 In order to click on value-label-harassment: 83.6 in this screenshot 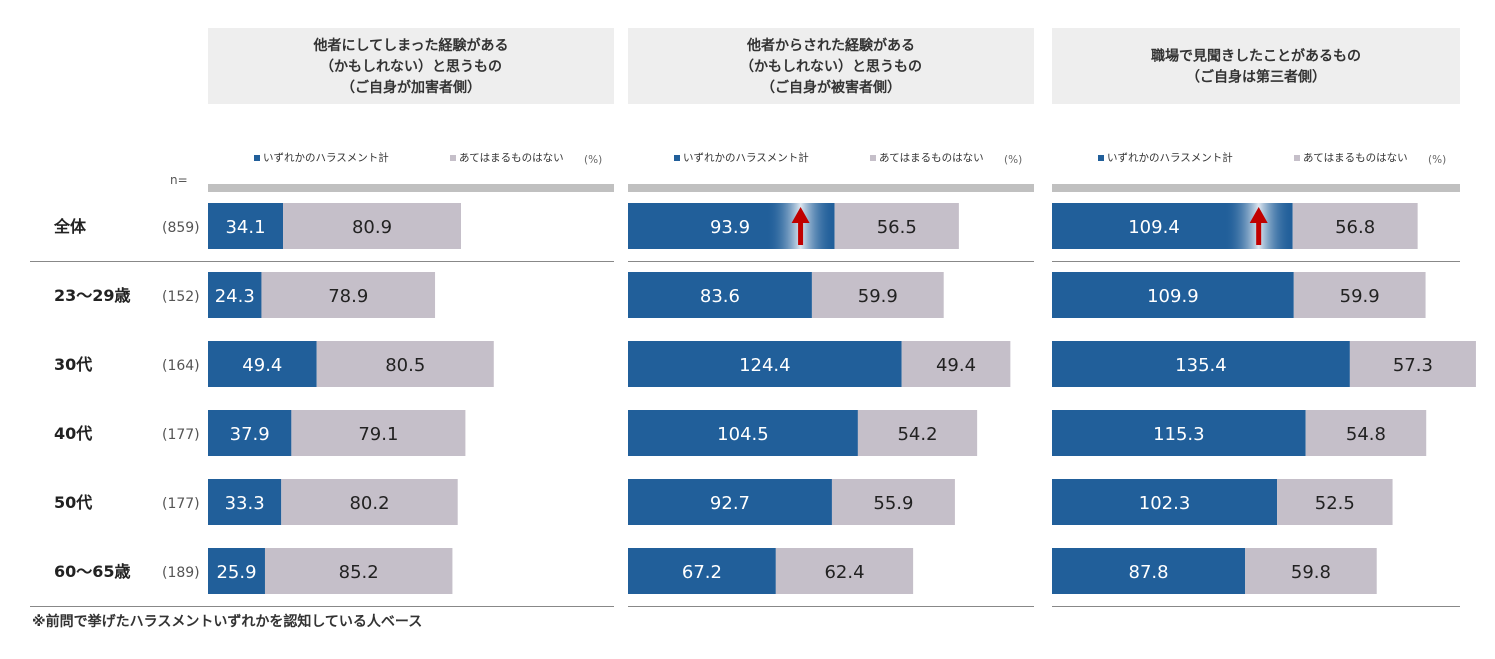, I will do `click(720, 296)`.